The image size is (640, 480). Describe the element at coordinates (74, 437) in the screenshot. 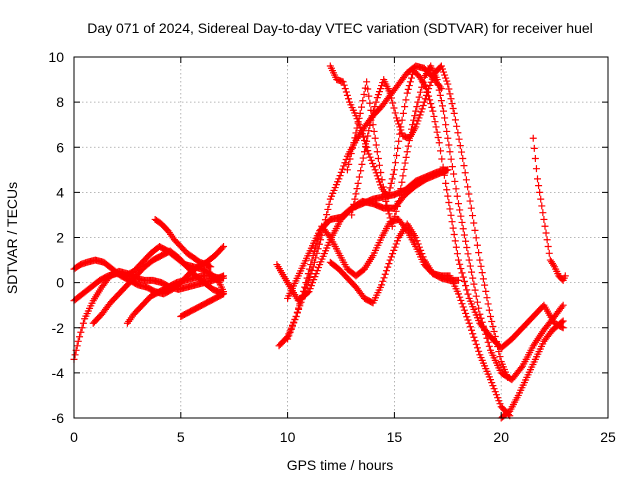

I see `x-tick-label: 0` at that location.